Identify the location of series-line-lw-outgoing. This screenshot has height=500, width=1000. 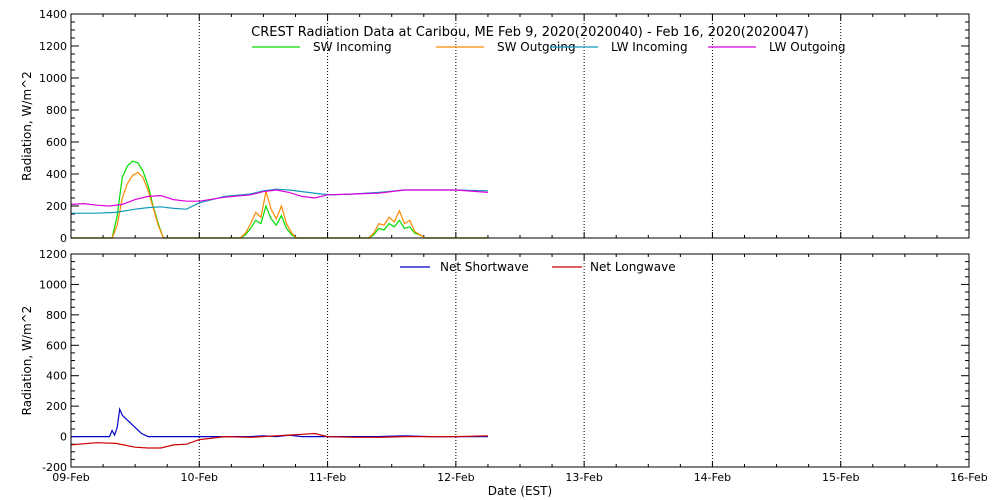
(279, 198).